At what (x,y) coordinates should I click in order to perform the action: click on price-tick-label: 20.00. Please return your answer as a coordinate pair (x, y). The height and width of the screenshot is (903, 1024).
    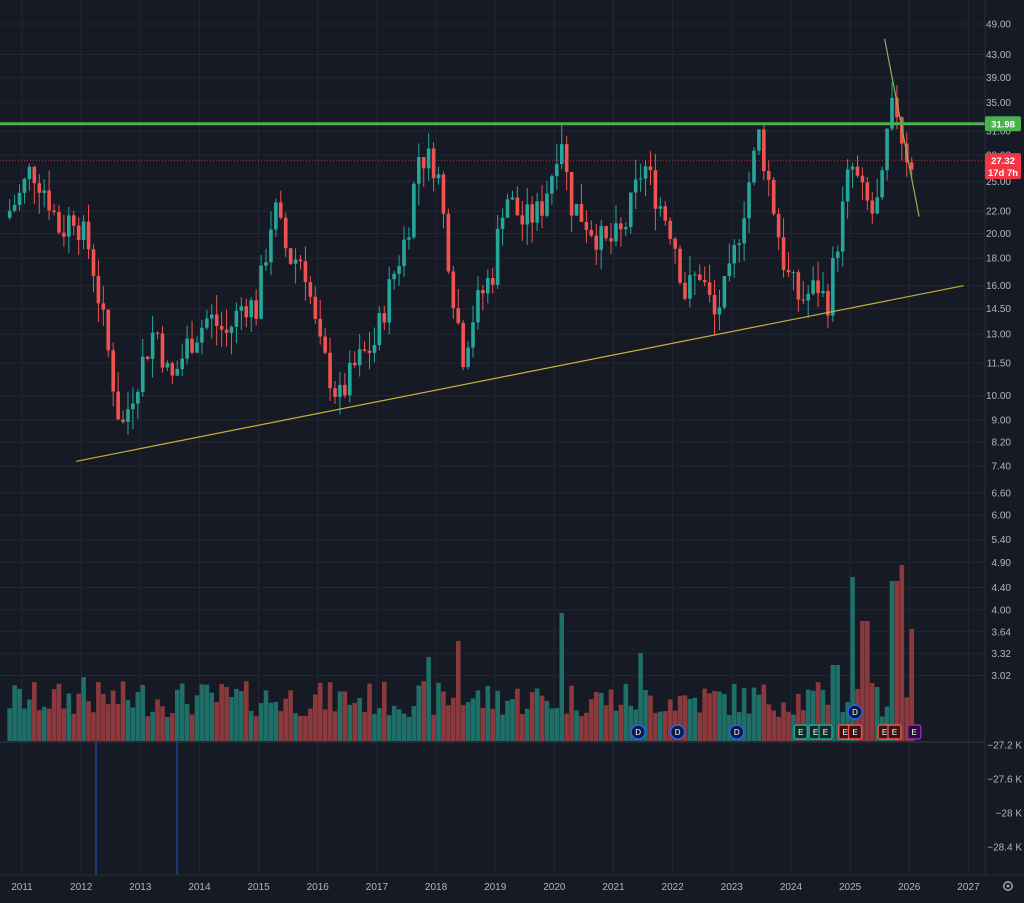
    Looking at the image, I should click on (998, 234).